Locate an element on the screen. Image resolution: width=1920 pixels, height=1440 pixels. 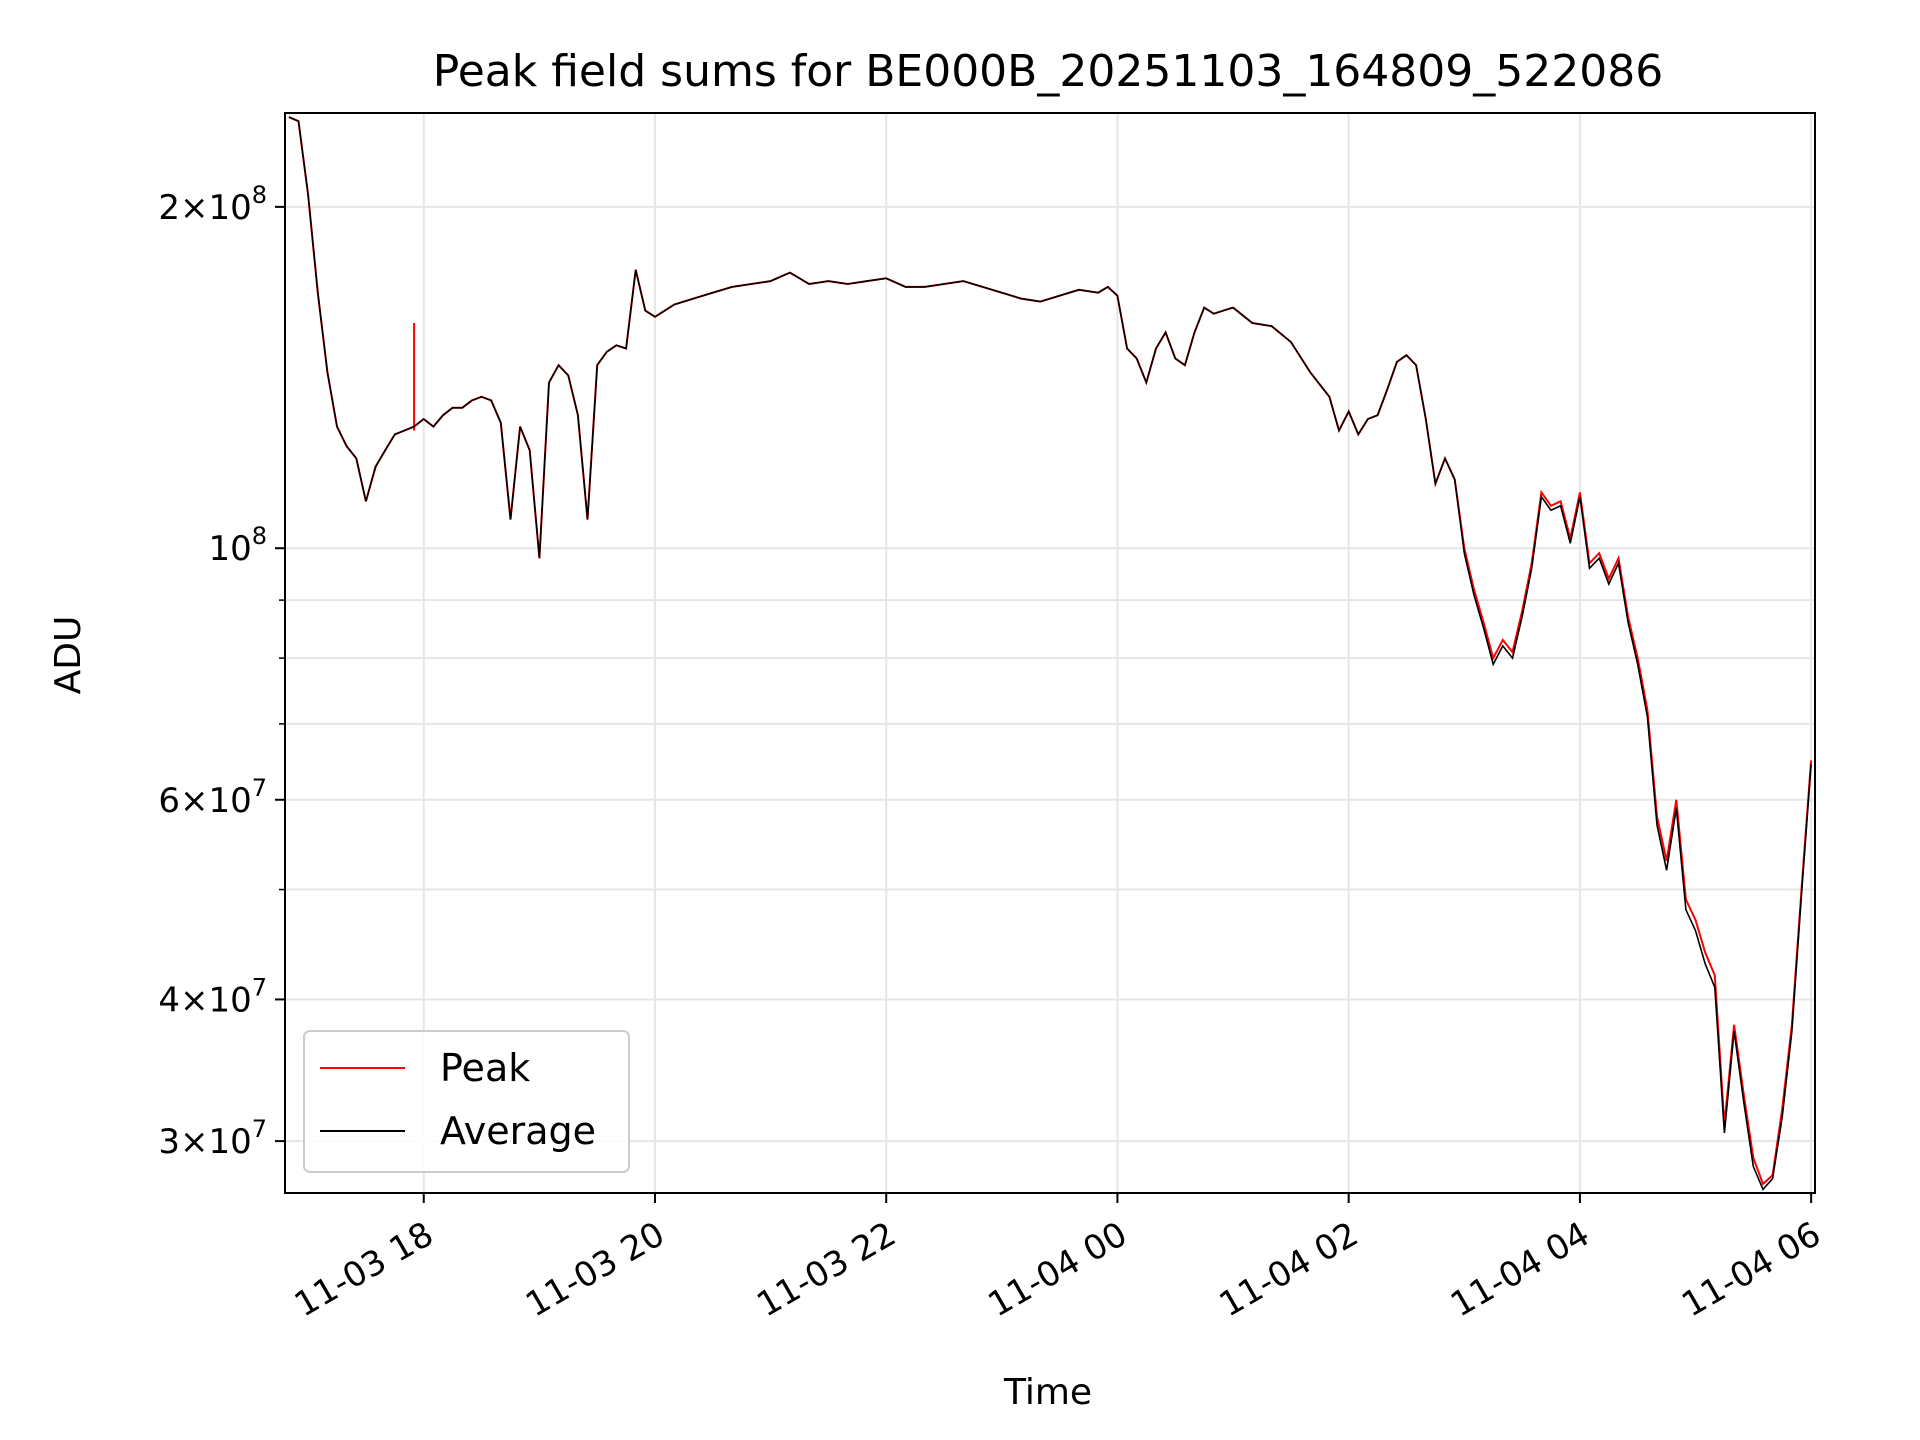
y-axis-ticks: 2×108 108 6×107 4×107 3×107 is located at coordinates (221, 671).